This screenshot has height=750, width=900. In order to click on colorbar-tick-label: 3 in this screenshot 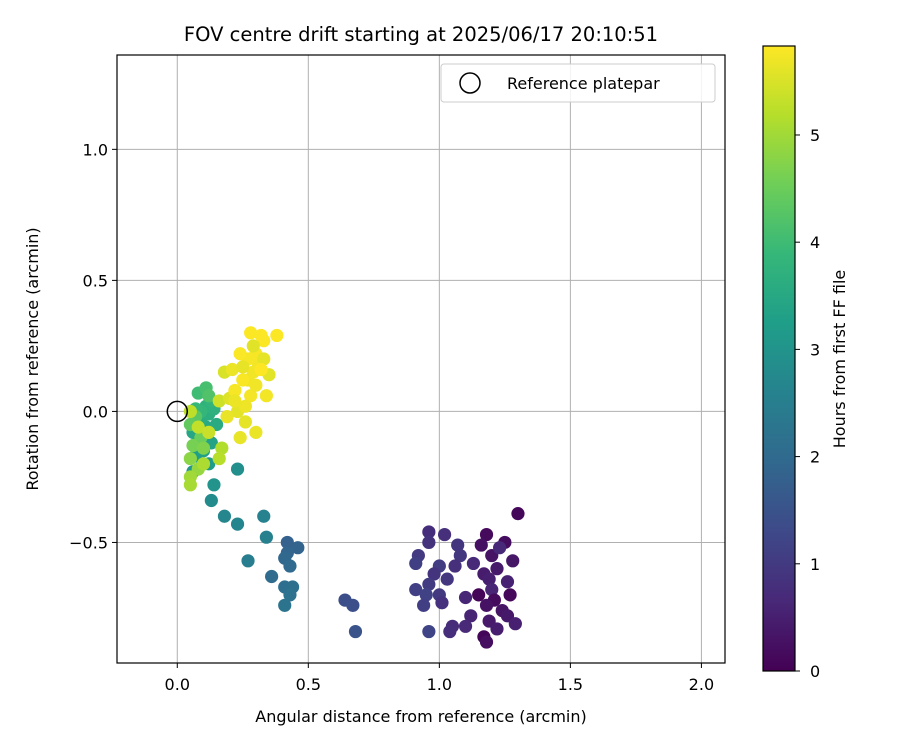, I will do `click(815, 349)`.